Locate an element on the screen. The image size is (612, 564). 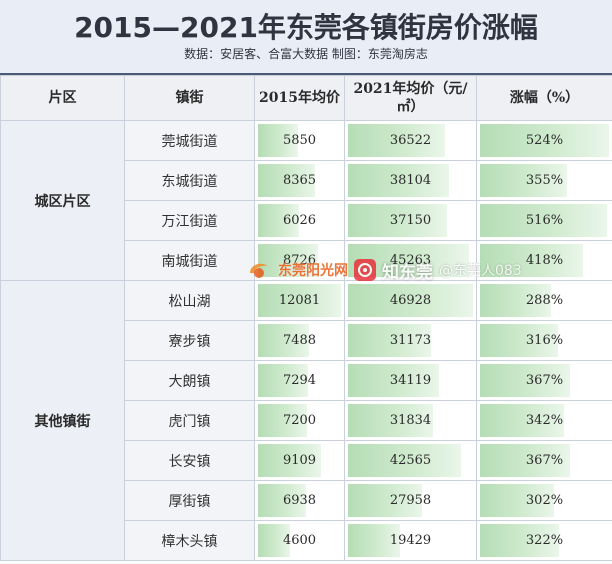
price-2015-cell-value: 6938 is located at coordinates (299, 500).